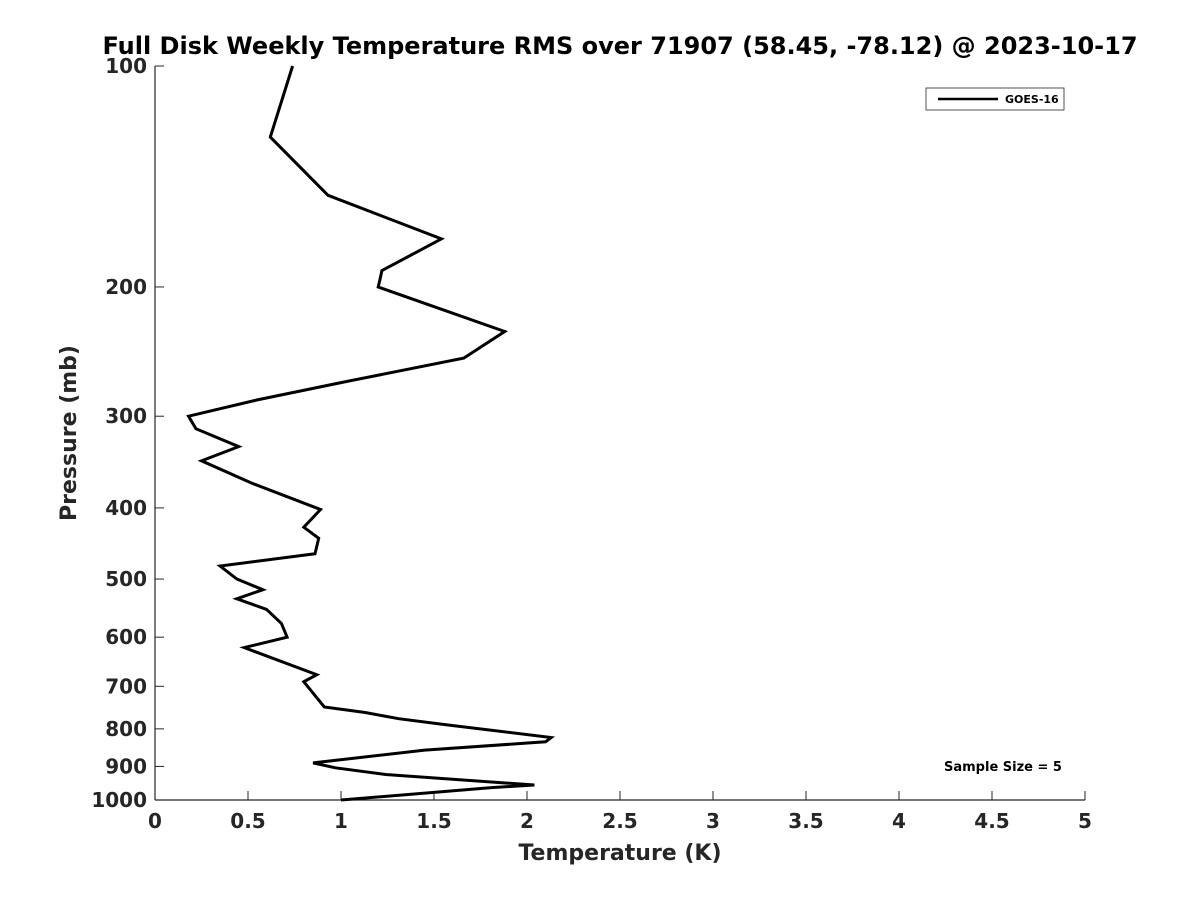  Describe the element at coordinates (126, 686) in the screenshot. I see `y-tick-label: 700` at that location.